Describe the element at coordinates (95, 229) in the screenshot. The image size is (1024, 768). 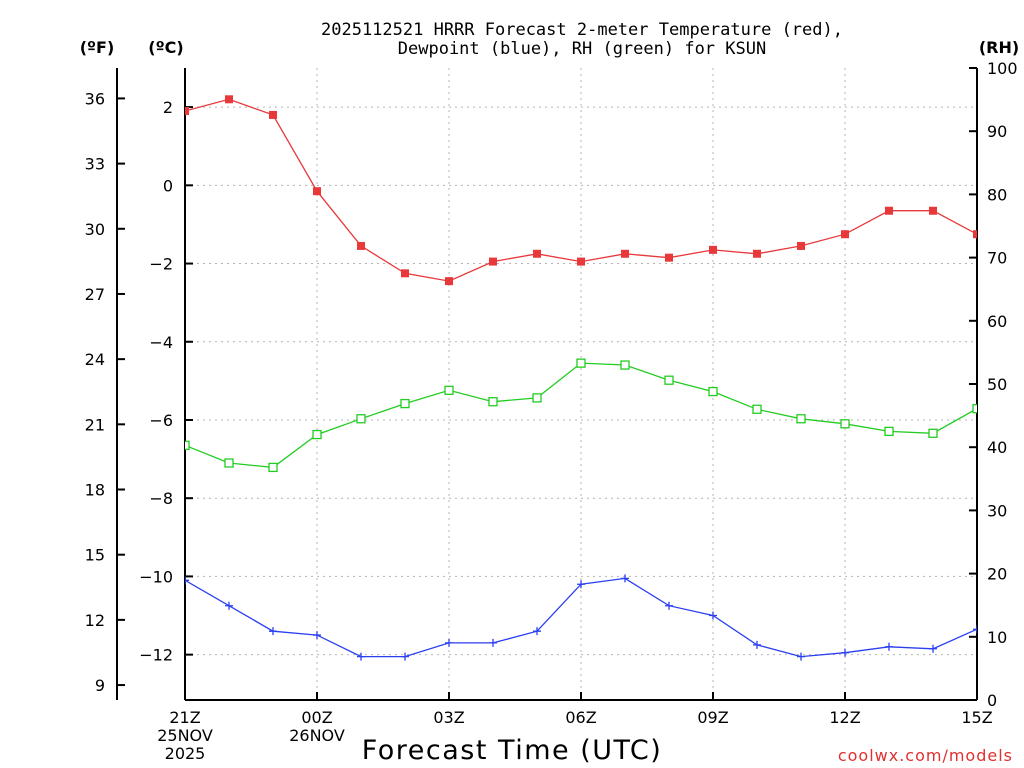
I see `fahrenheit-tick-label: 30` at that location.